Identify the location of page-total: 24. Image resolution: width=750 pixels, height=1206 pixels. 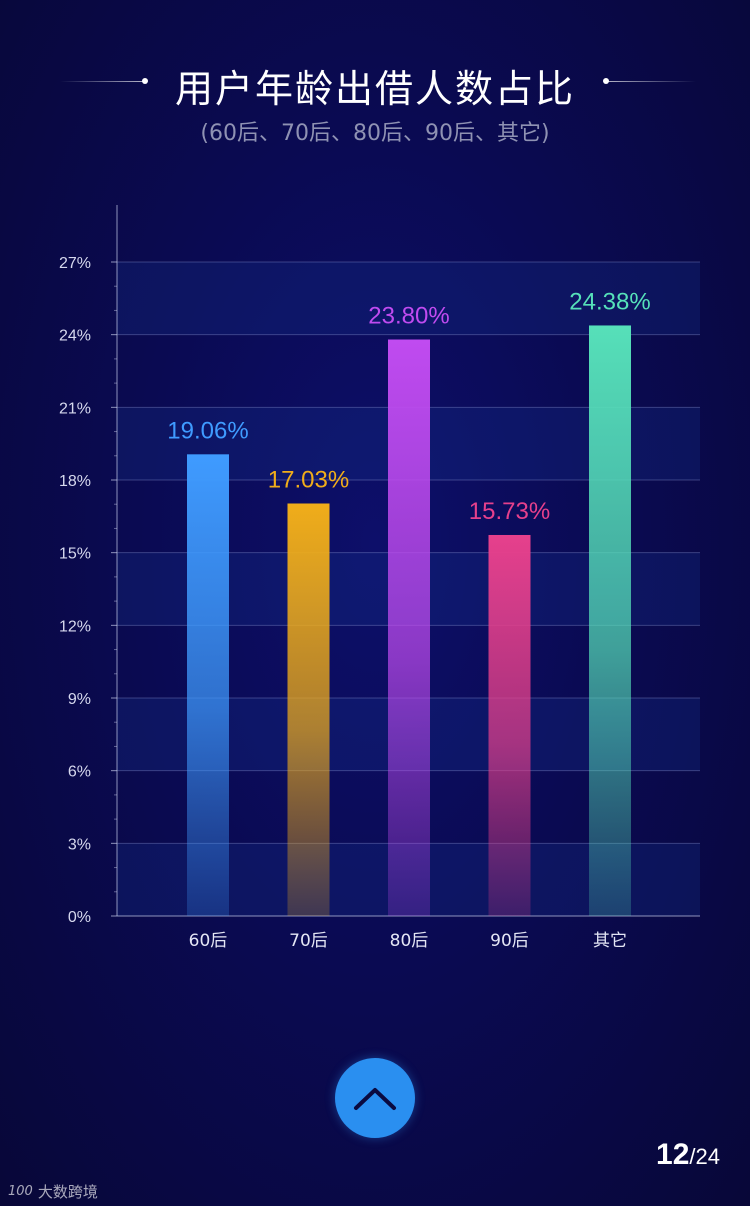
(707, 1156).